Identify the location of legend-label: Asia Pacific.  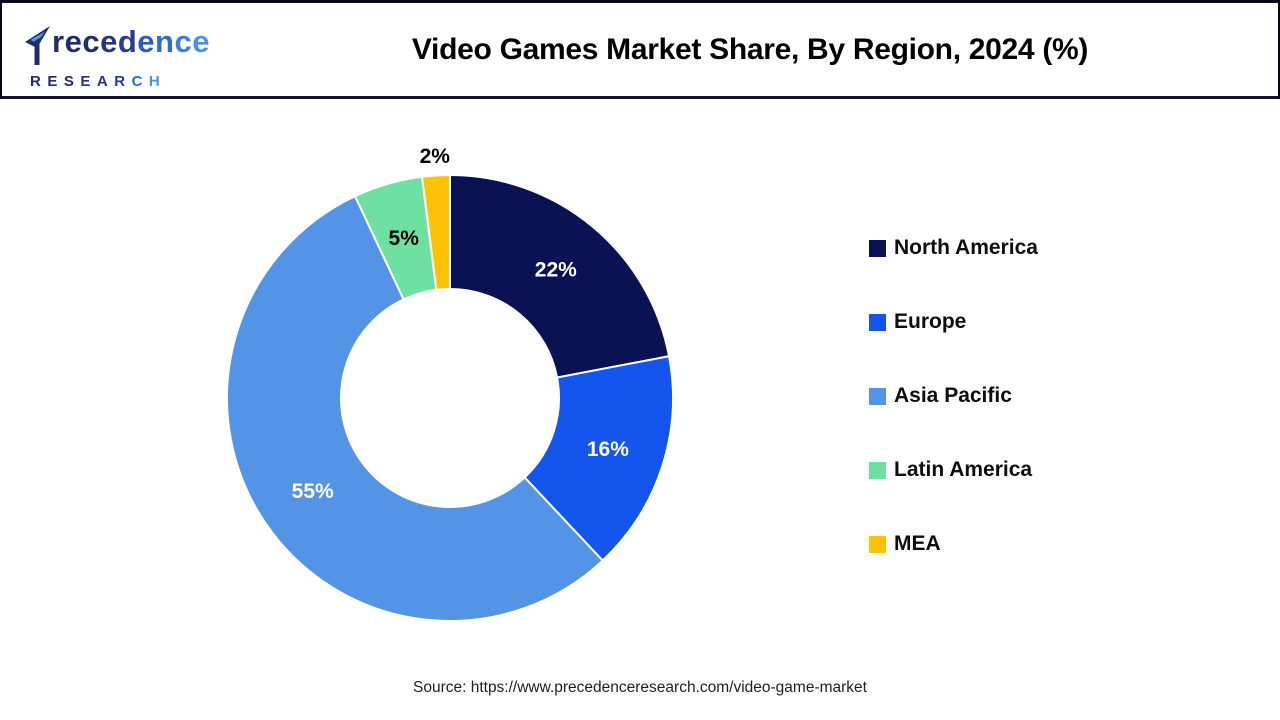
(953, 395).